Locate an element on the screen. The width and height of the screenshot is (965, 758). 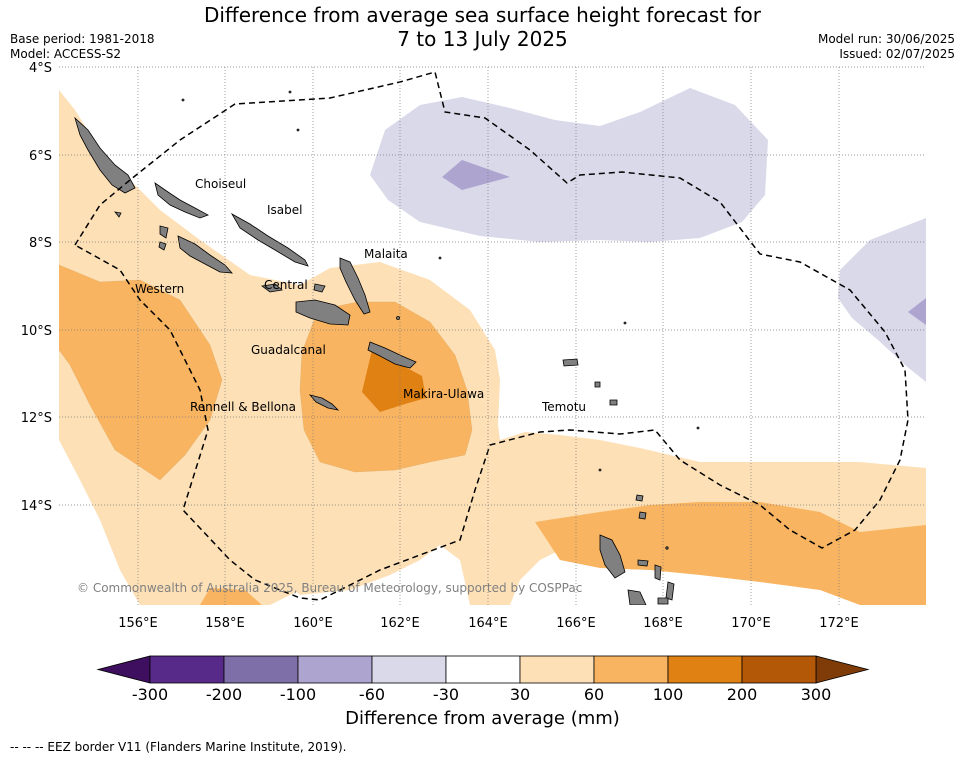
lat-label: 14°S is located at coordinates (36, 506).